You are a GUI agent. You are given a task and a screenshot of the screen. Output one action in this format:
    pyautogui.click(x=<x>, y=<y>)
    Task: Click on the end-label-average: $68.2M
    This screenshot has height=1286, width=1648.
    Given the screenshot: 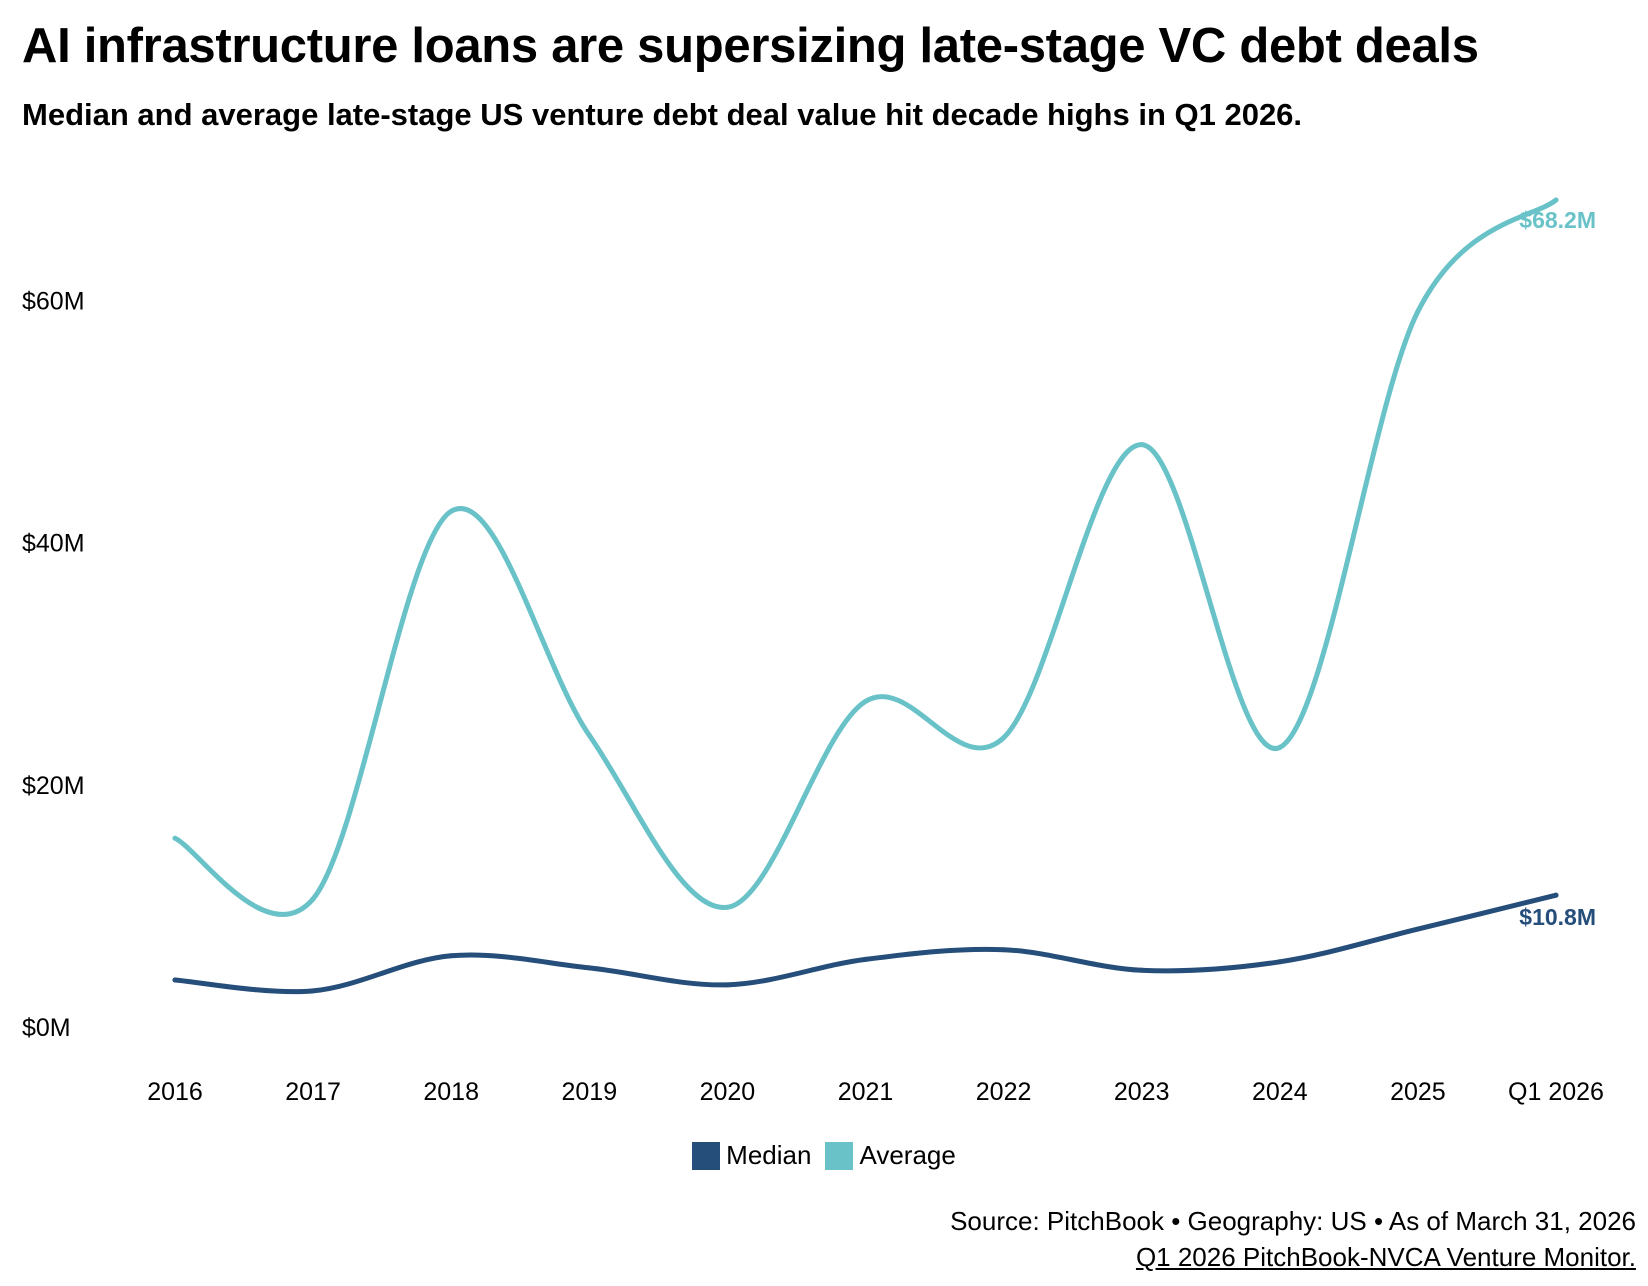 What is the action you would take?
    pyautogui.click(x=1557, y=220)
    